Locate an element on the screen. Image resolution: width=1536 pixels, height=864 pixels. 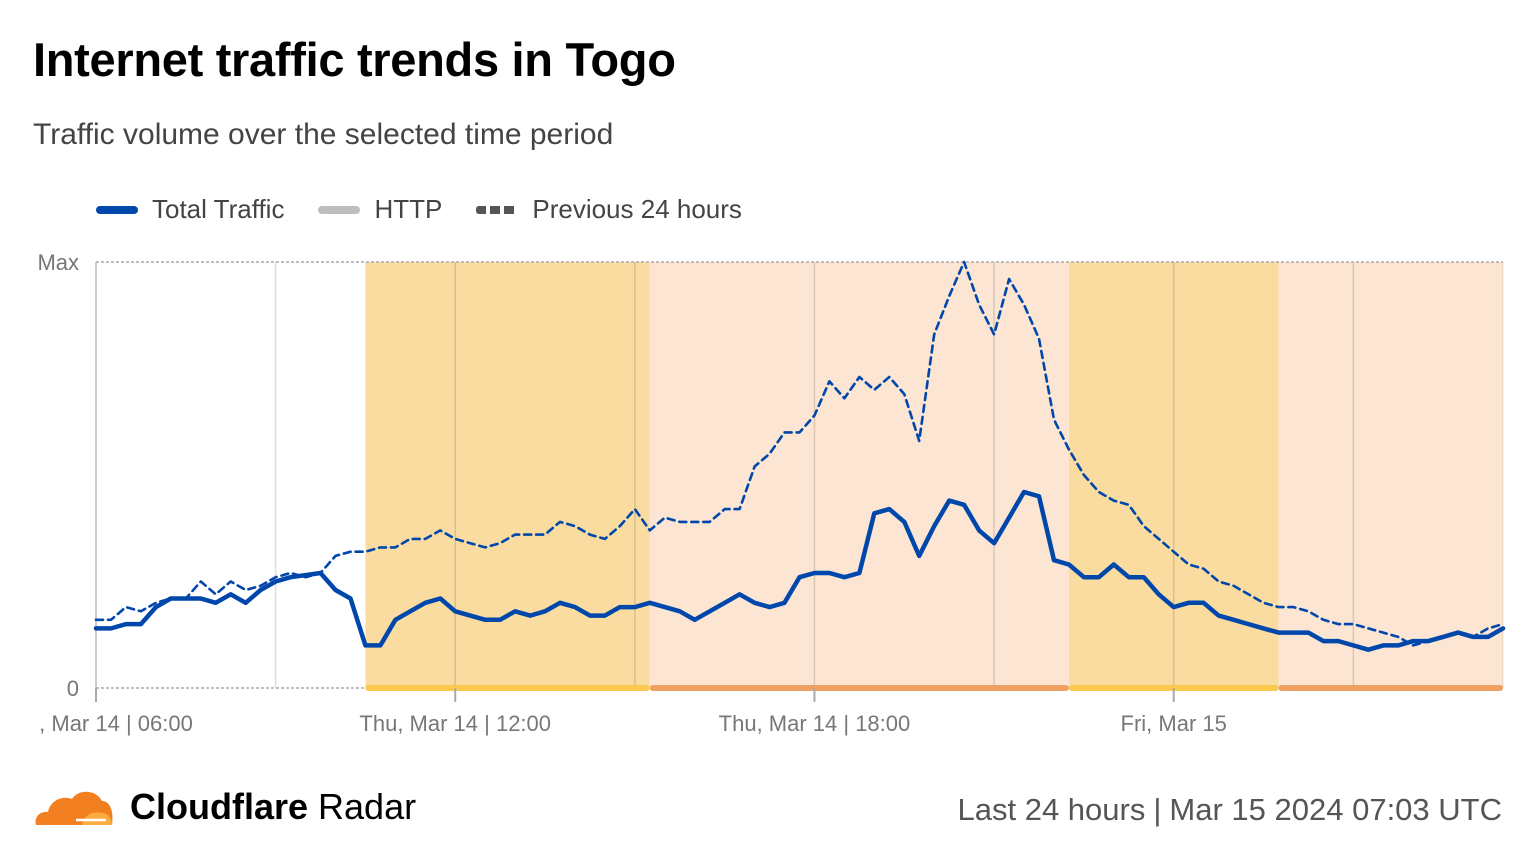
x-tick-label: Thu, Mar 14 | 12:00 is located at coordinates (455, 723).